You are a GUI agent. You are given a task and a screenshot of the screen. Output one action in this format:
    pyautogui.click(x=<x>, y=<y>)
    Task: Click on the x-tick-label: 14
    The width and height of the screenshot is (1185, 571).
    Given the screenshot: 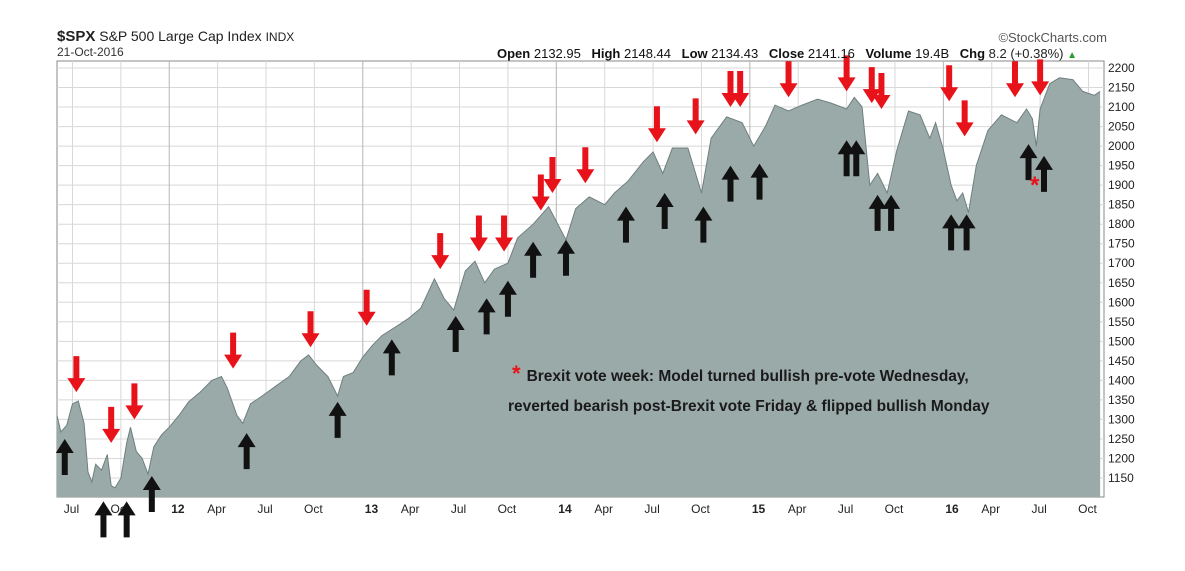 What is the action you would take?
    pyautogui.click(x=565, y=509)
    